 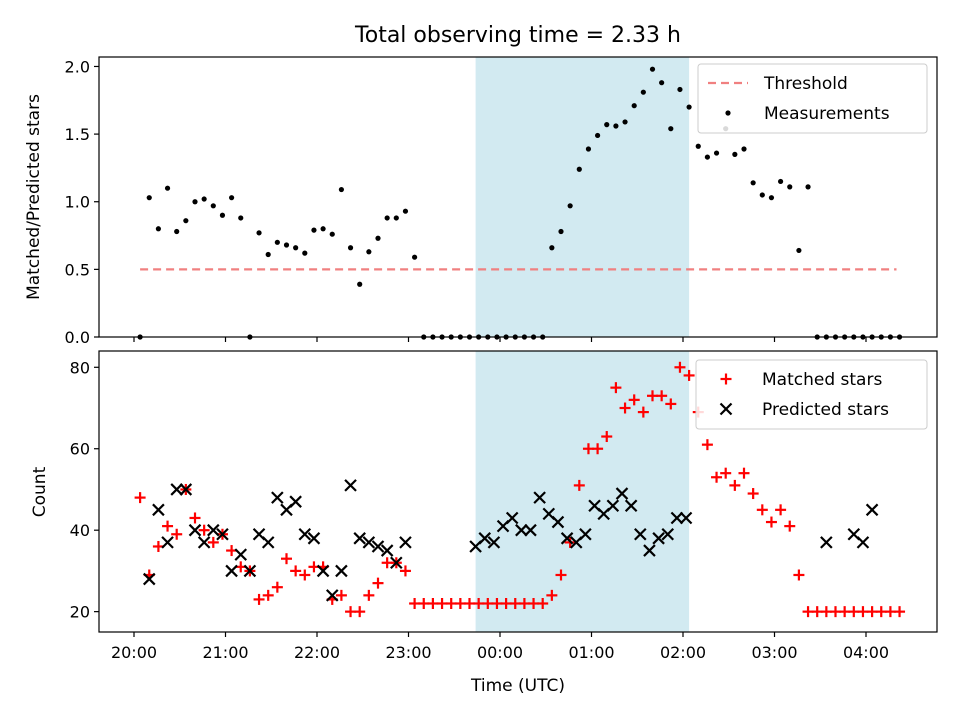 I want to click on y-tick-label: 2.0, so click(x=77, y=66).